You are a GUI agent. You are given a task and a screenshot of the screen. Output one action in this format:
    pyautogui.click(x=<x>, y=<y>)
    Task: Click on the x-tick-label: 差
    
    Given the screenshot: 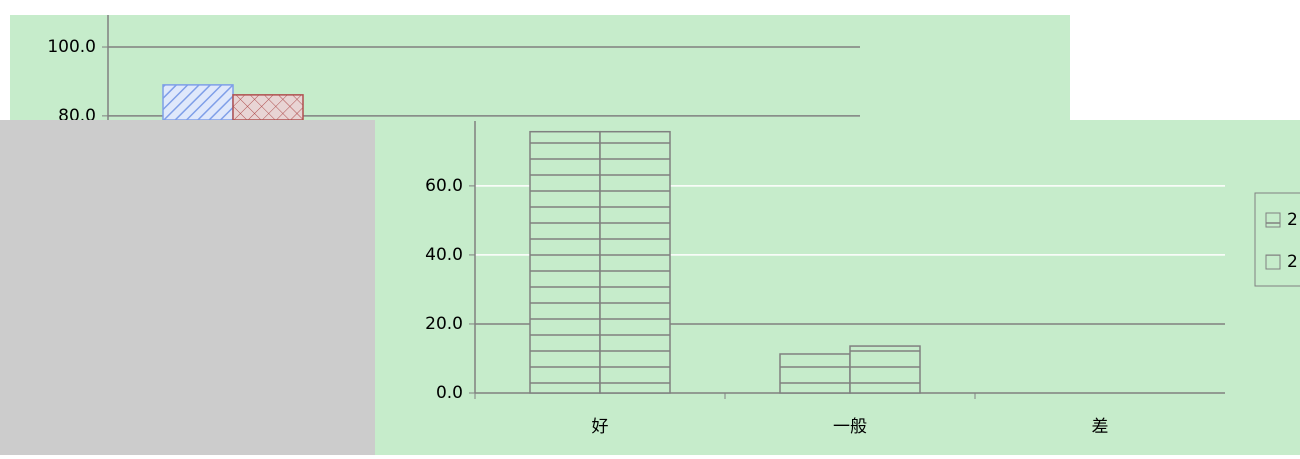 What is the action you would take?
    pyautogui.click(x=1100, y=427)
    